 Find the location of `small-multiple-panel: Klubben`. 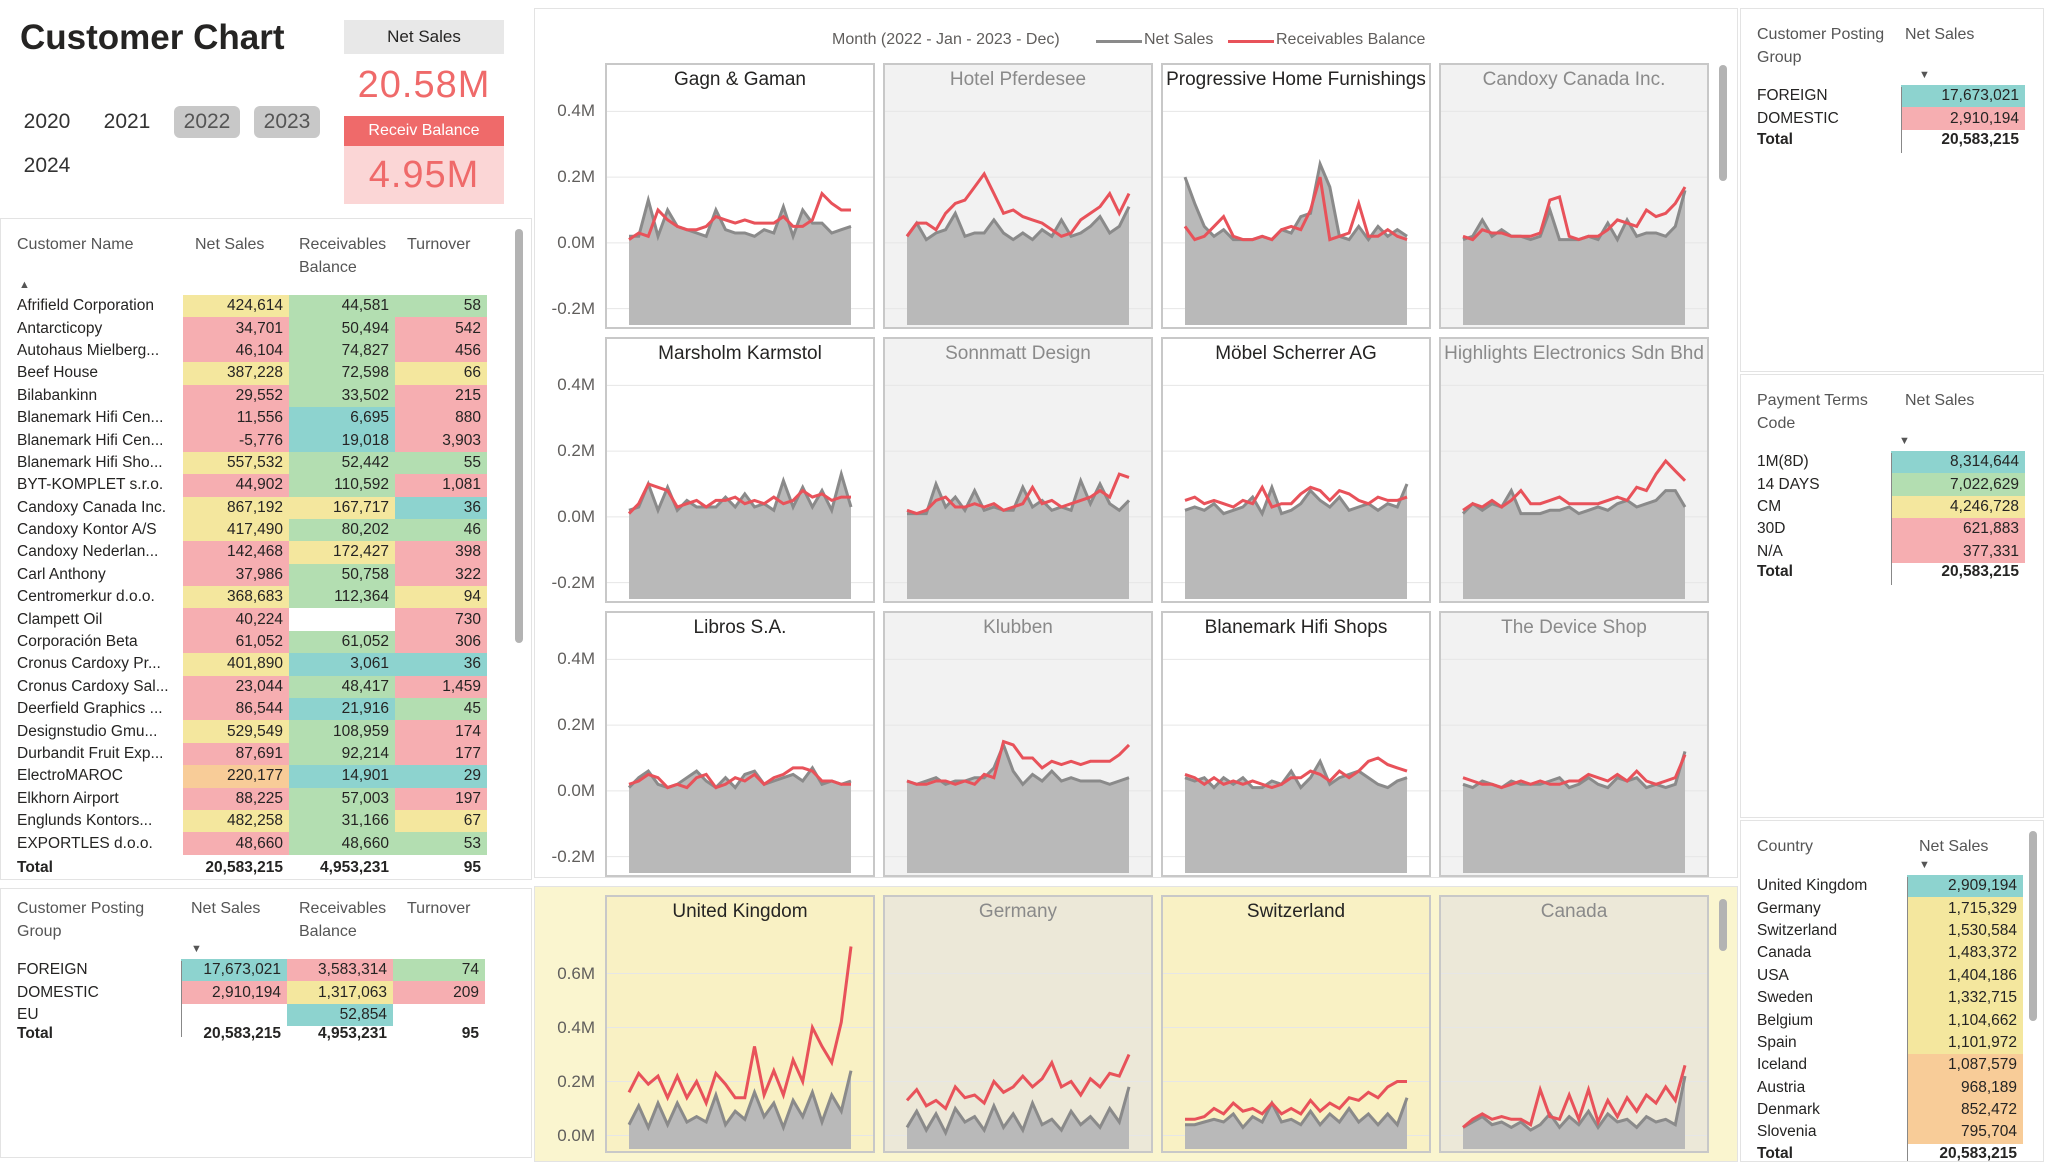

small-multiple-panel: Klubben is located at coordinates (1018, 744).